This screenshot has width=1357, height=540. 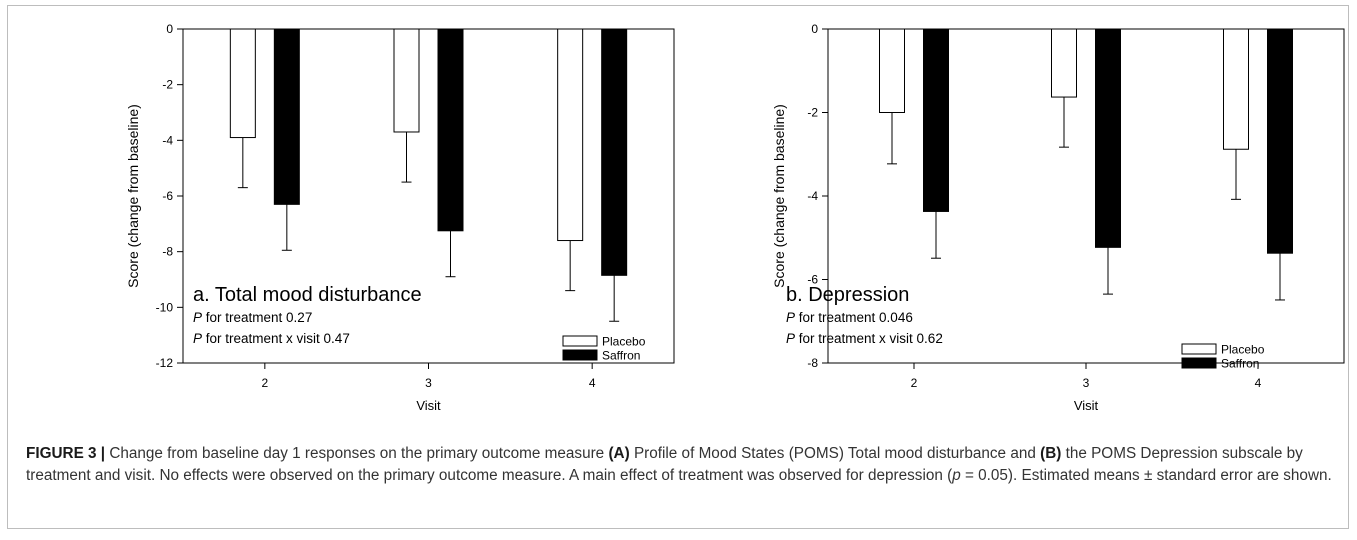 What do you see at coordinates (864, 338) in the screenshot?
I see `stat-line: P for treatment x visit 0.62` at bounding box center [864, 338].